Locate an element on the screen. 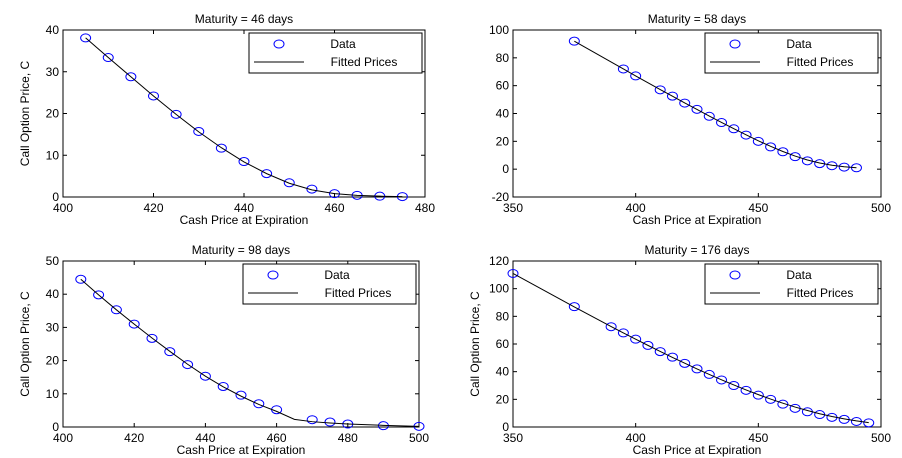 This screenshot has height=458, width=902. y-tick-label: 120 is located at coordinates (499, 261).